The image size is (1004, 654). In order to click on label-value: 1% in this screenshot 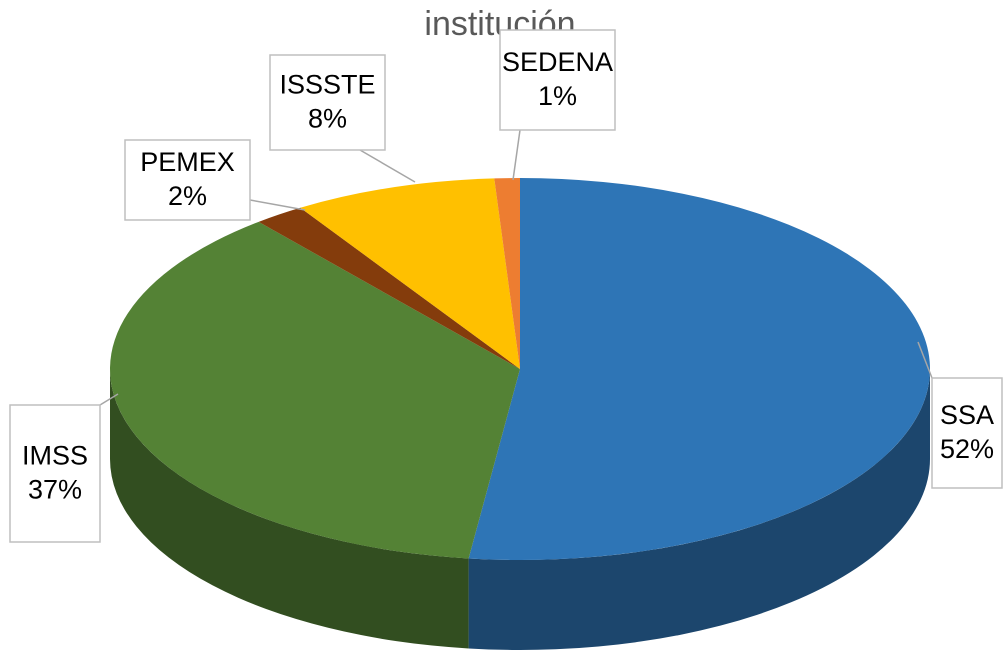, I will do `click(557, 96)`.